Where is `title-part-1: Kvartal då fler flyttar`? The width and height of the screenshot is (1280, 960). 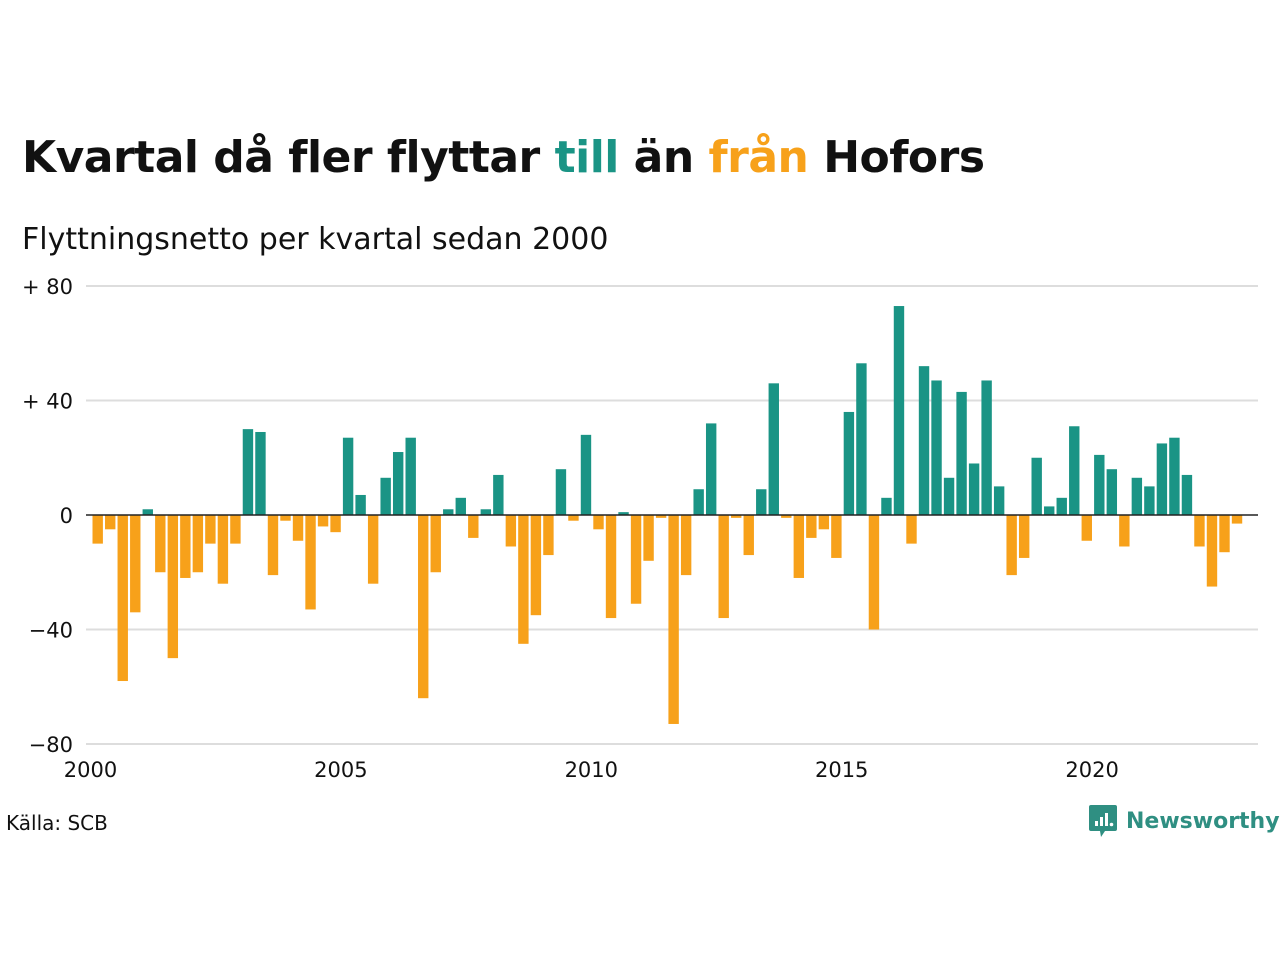
title-part-1: Kvartal då fler flyttar is located at coordinates (288, 157).